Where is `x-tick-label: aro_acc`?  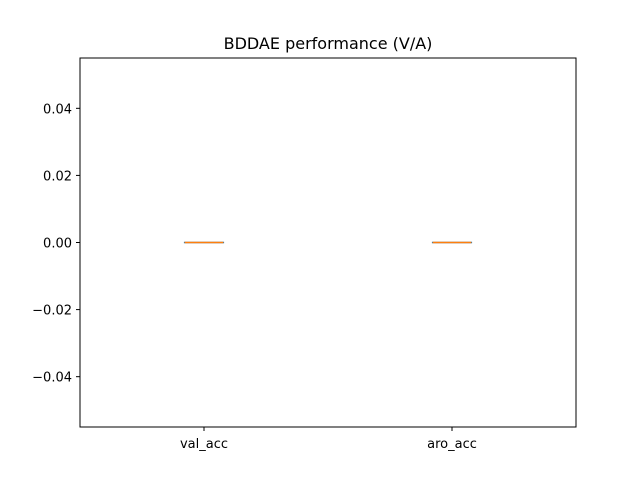 x-tick-label: aro_acc is located at coordinates (452, 444).